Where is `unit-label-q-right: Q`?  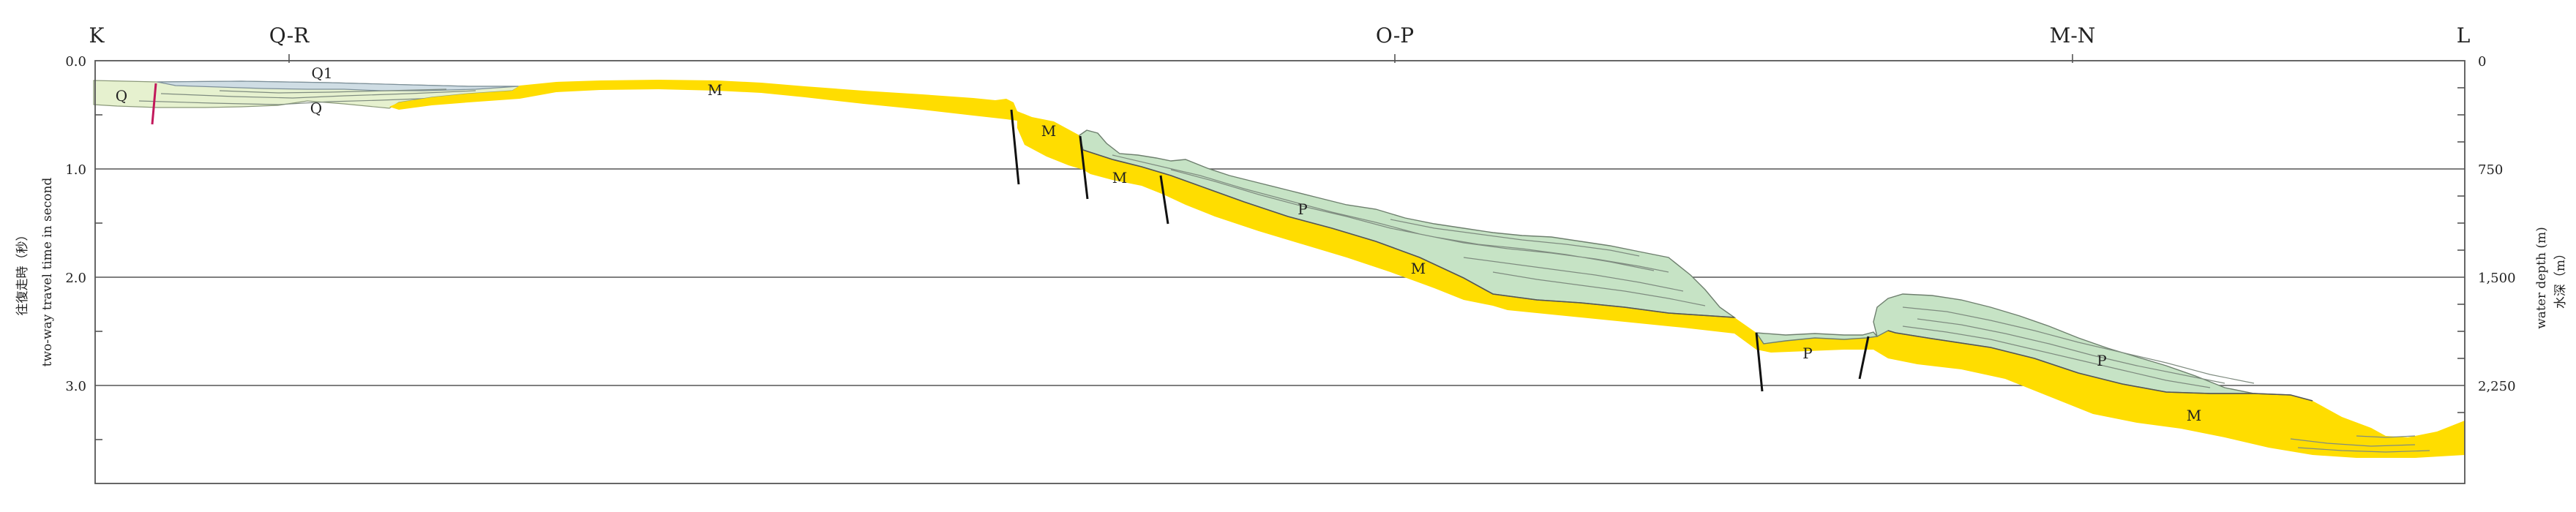
unit-label-q-right: Q is located at coordinates (316, 108).